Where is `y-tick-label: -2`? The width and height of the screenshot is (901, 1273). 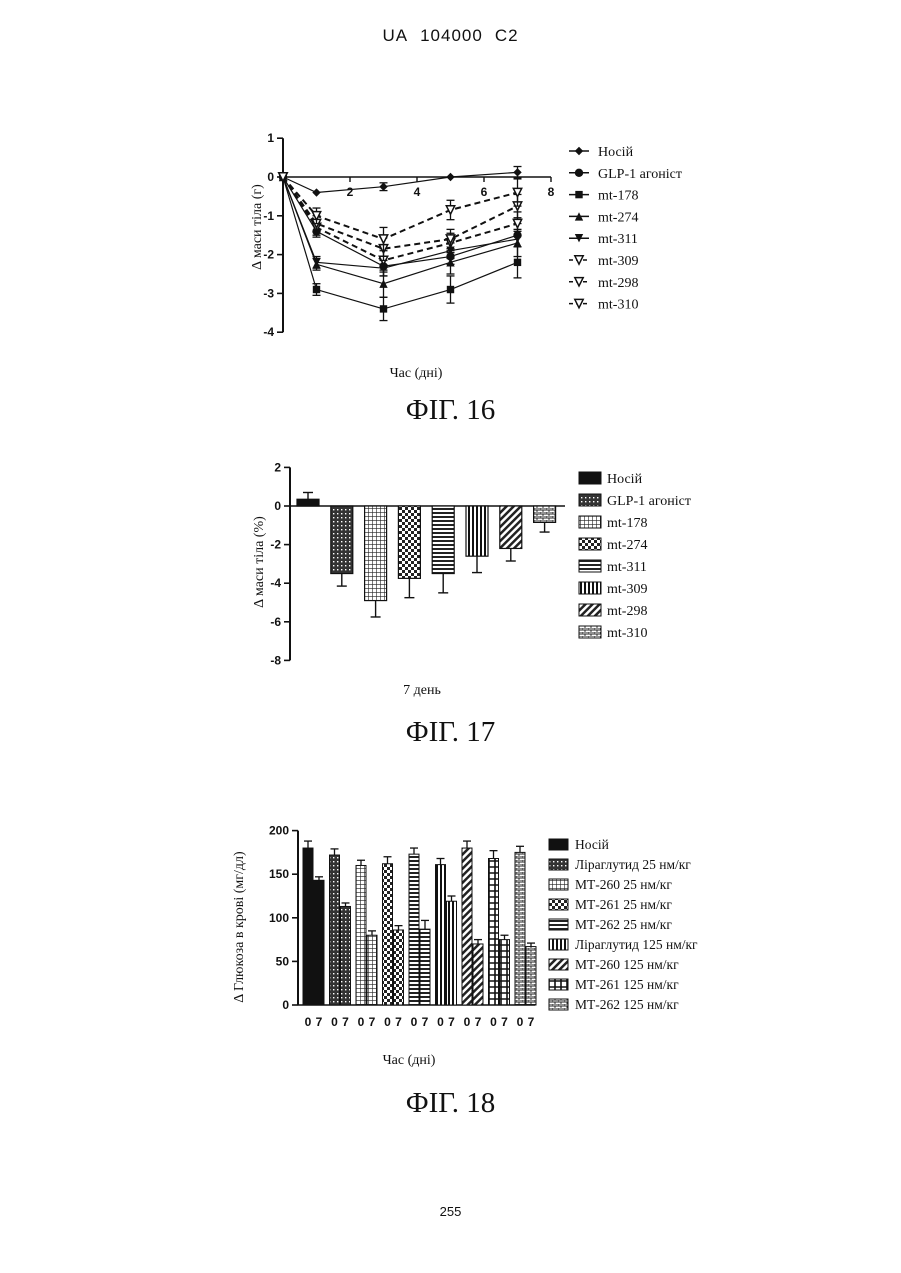 y-tick-label: -2 is located at coordinates (275, 545).